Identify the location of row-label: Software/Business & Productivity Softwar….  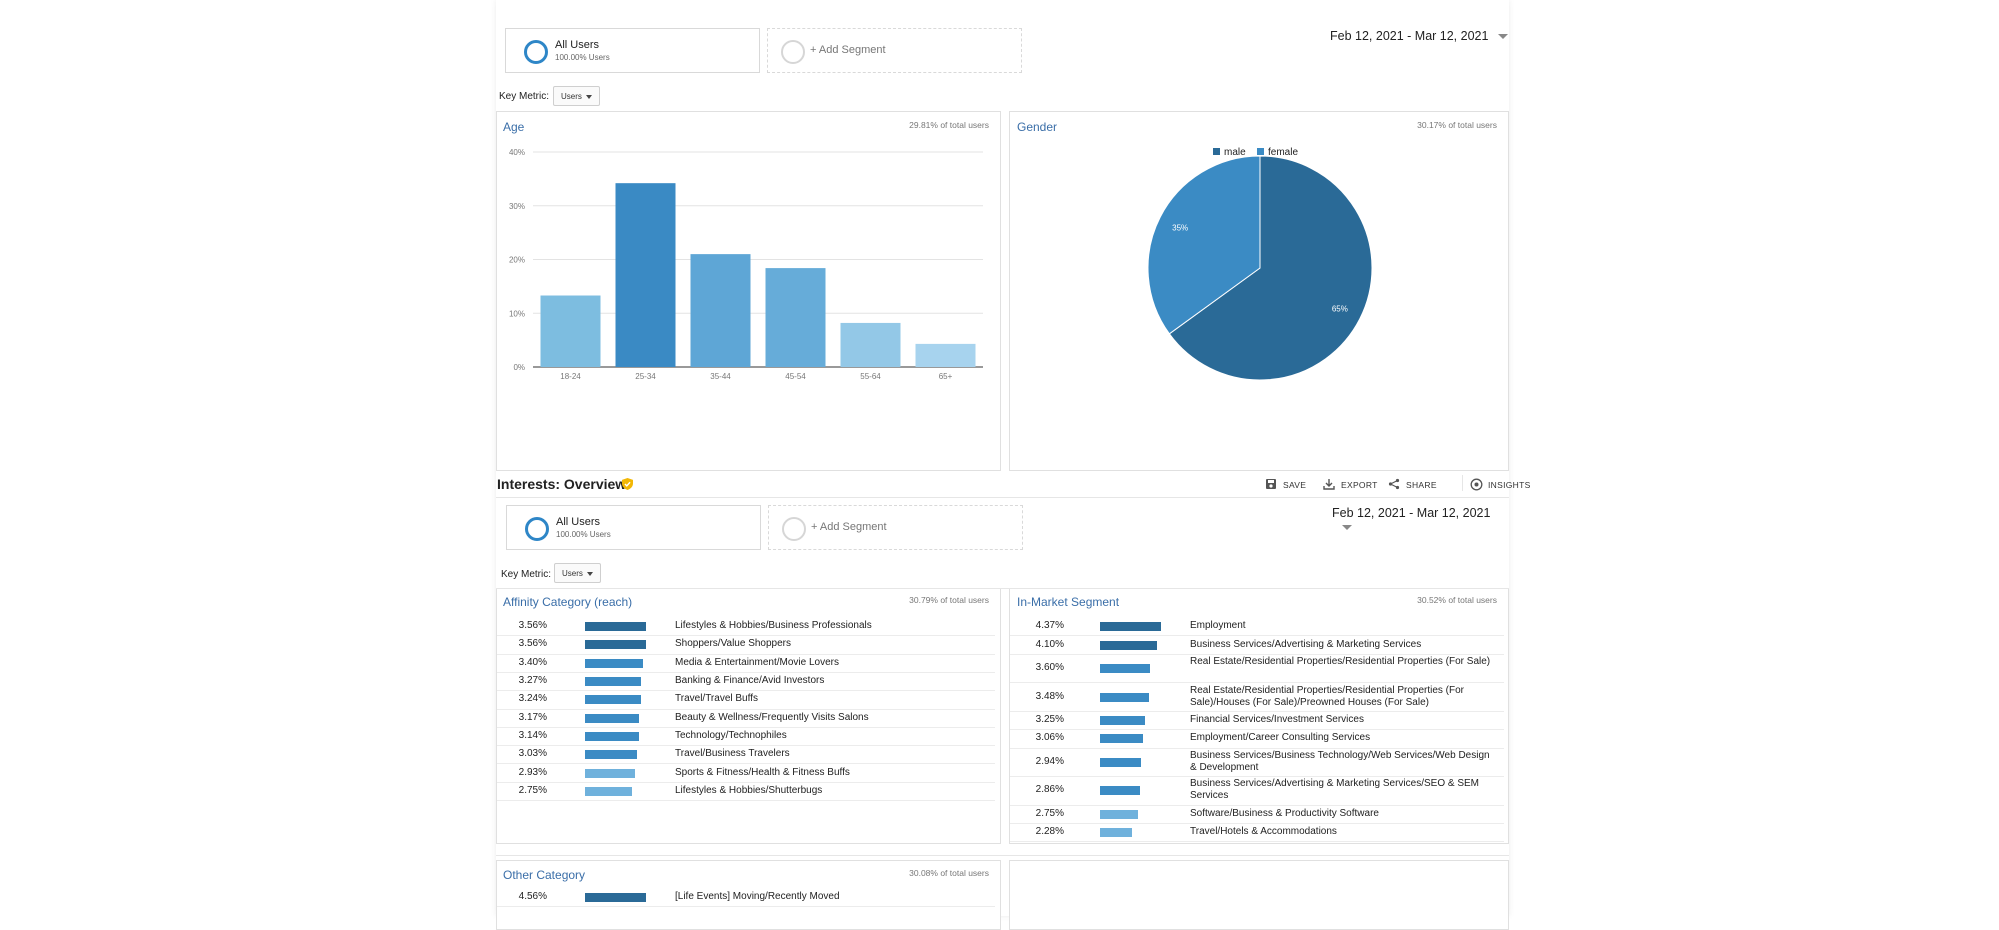
(1284, 813).